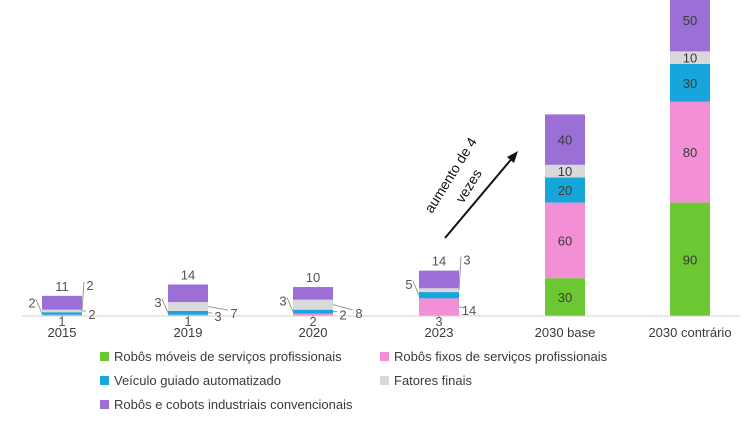 The height and width of the screenshot is (423, 752). I want to click on category-label: 2030 contrário, so click(689, 332).